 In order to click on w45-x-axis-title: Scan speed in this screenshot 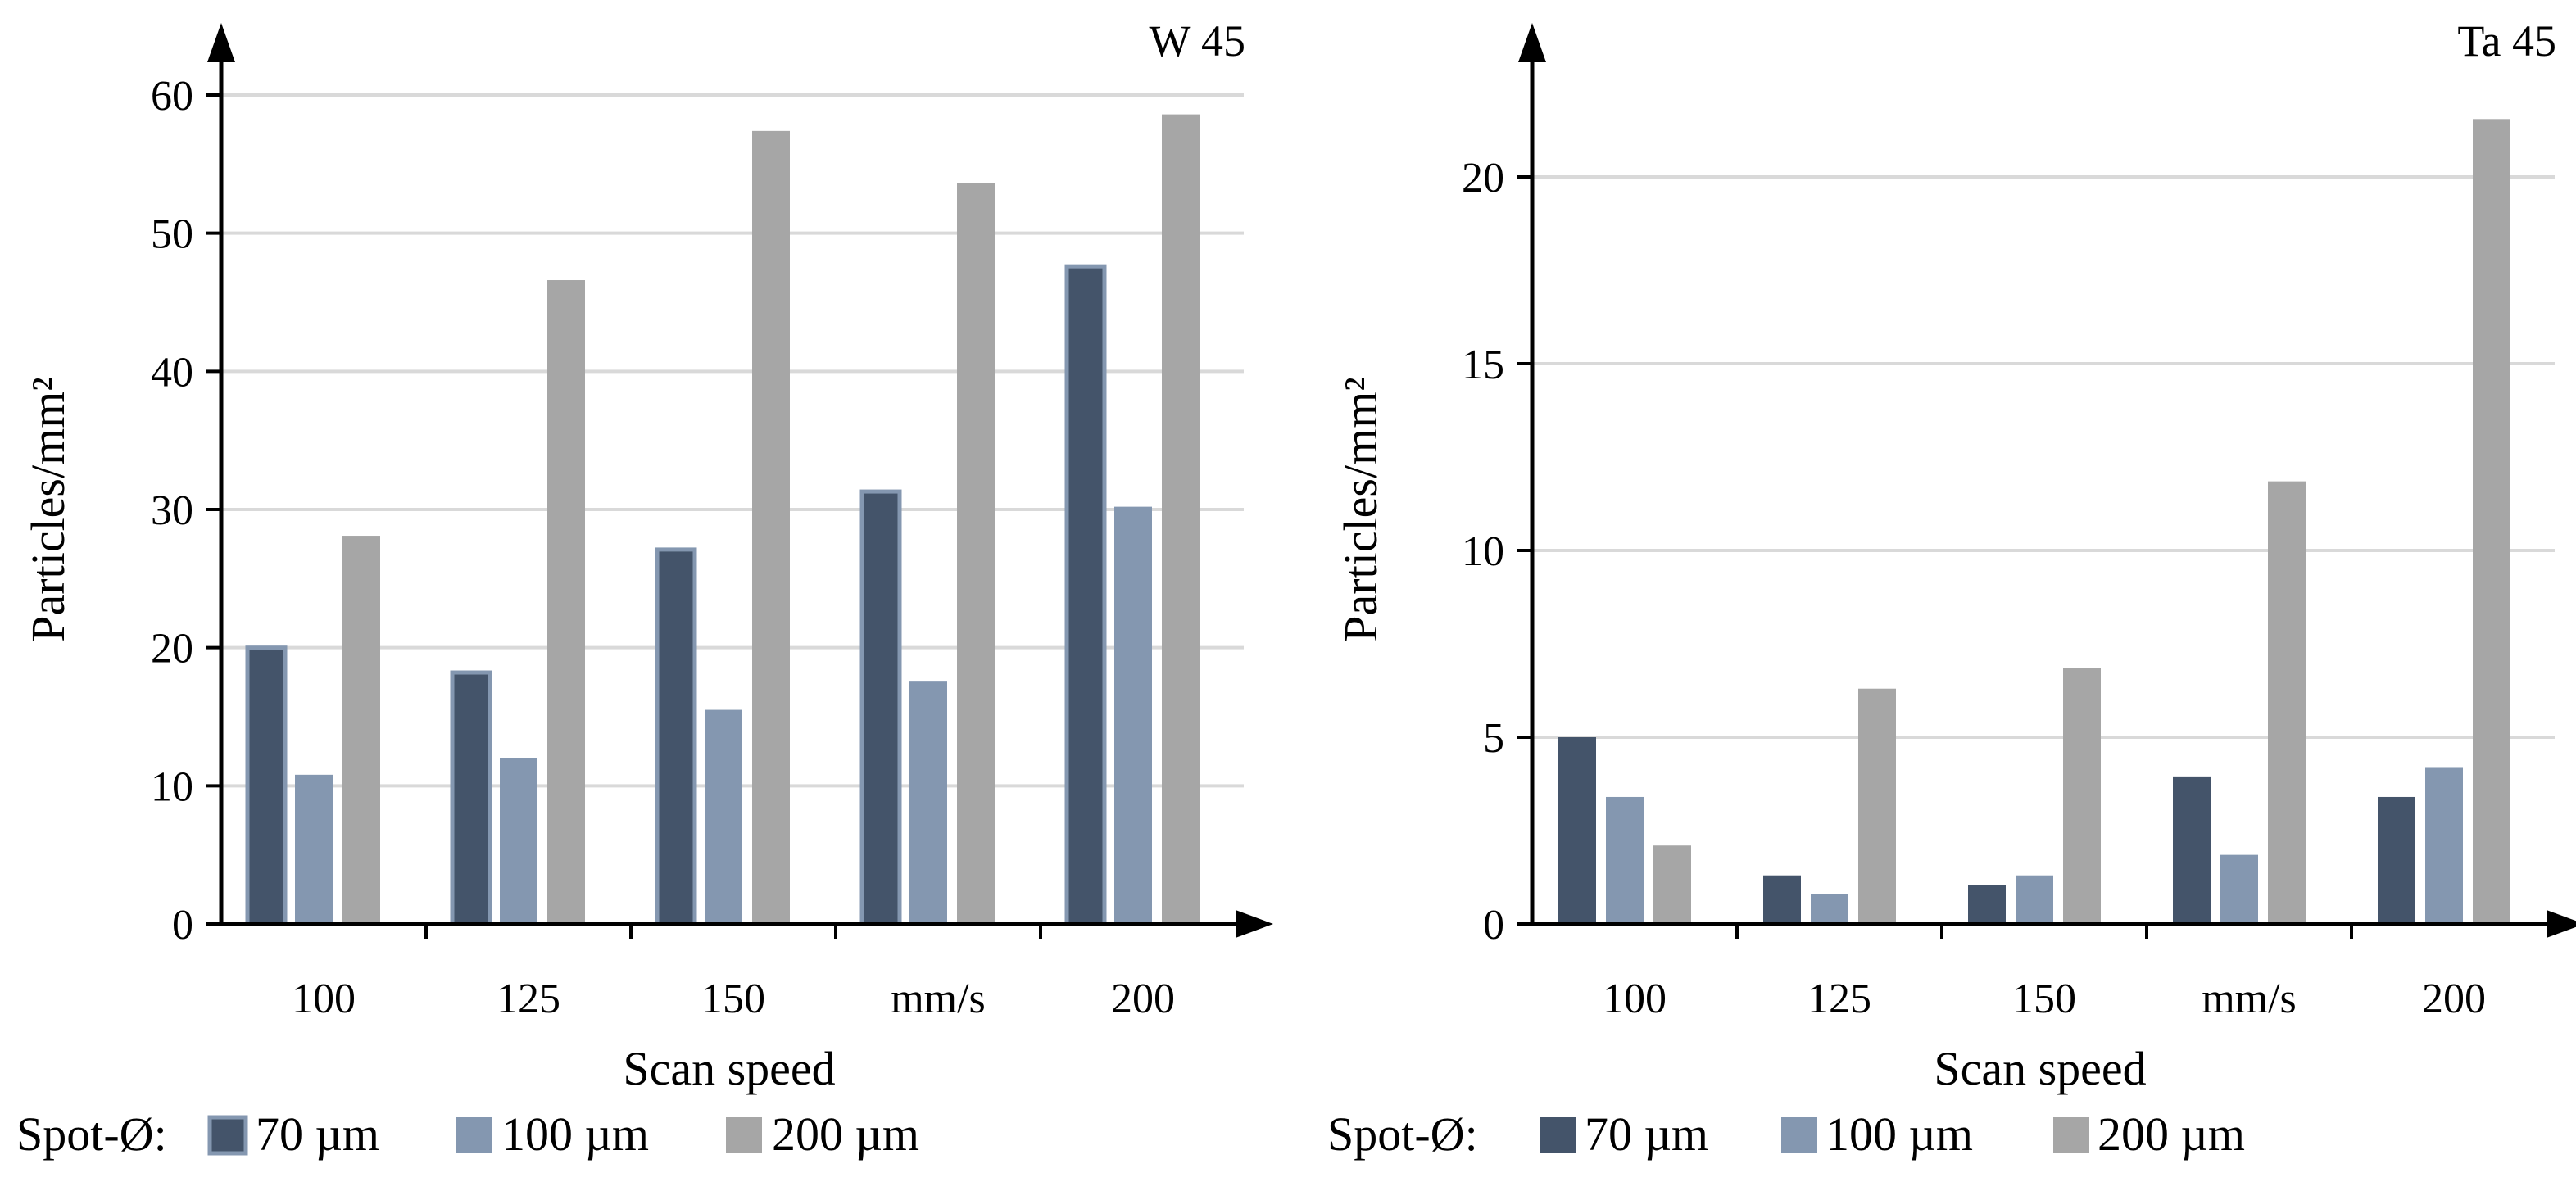, I will do `click(729, 1068)`.